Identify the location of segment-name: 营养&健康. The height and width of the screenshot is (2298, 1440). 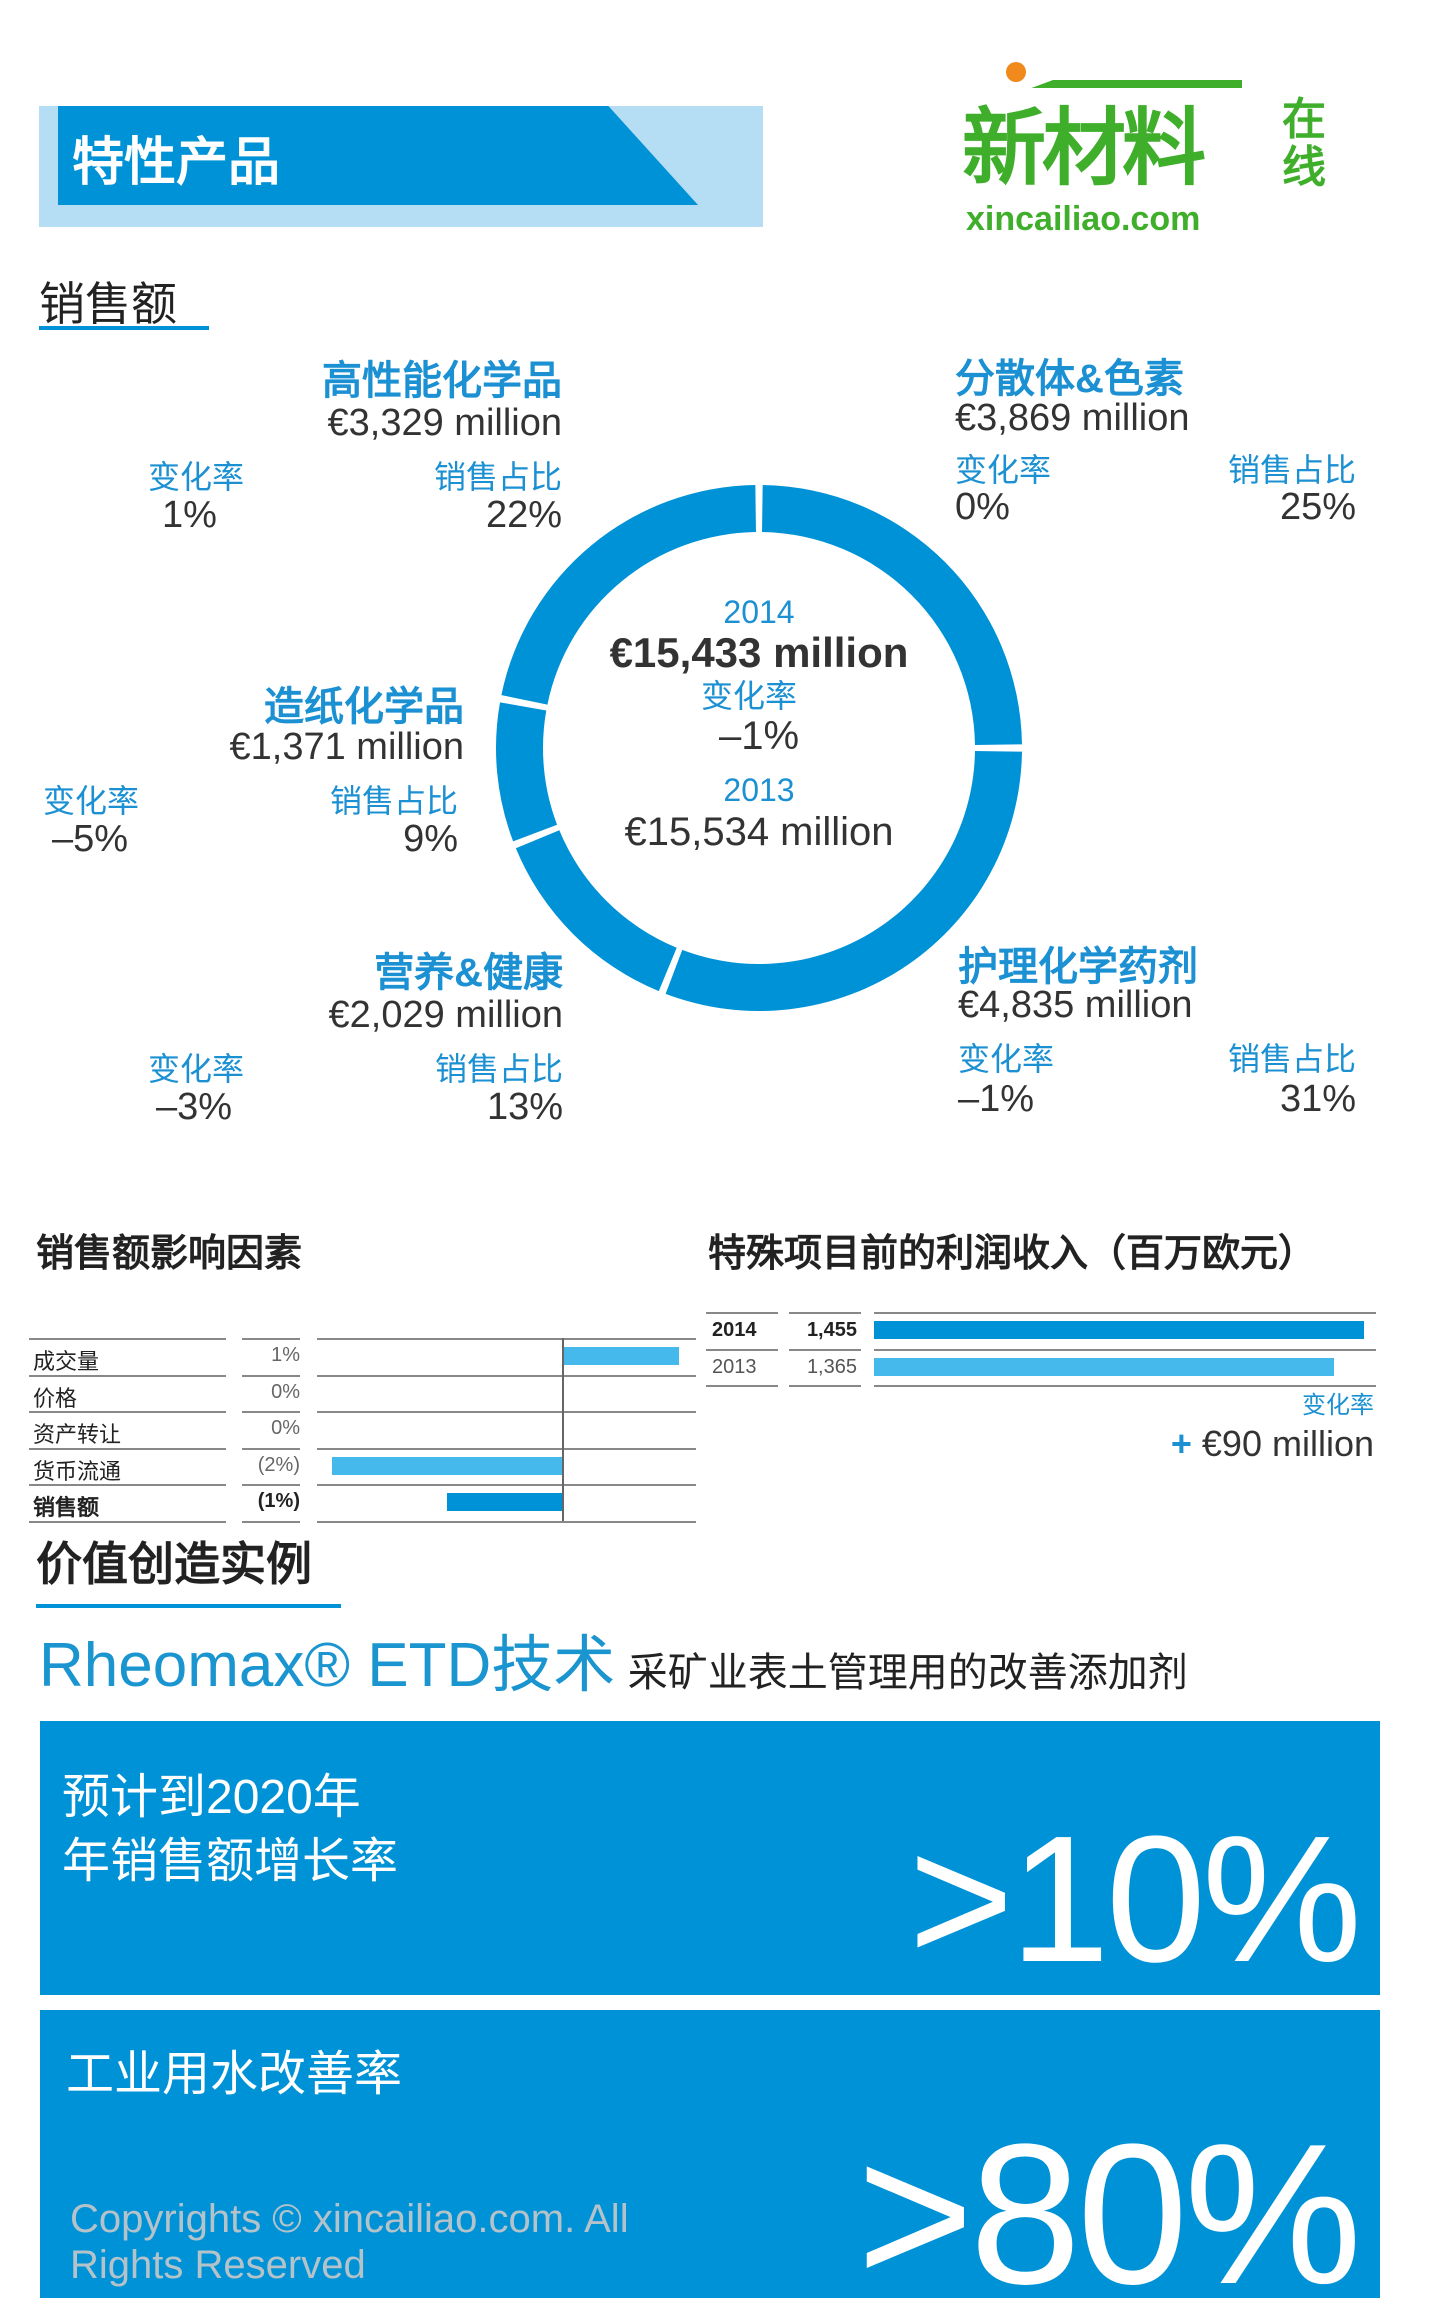
(468, 973).